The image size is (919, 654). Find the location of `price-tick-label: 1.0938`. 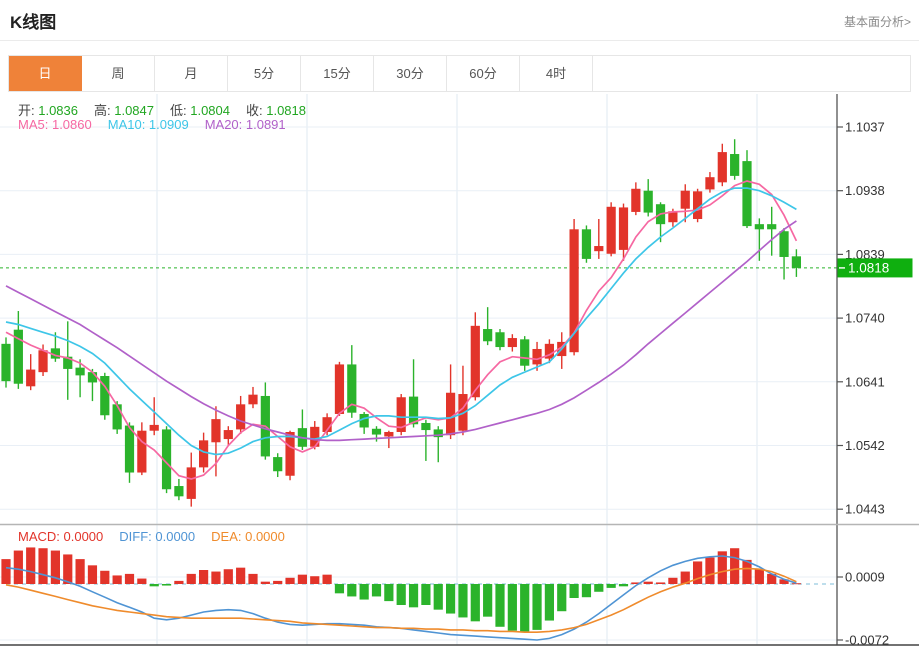

price-tick-label: 1.0938 is located at coordinates (865, 190).